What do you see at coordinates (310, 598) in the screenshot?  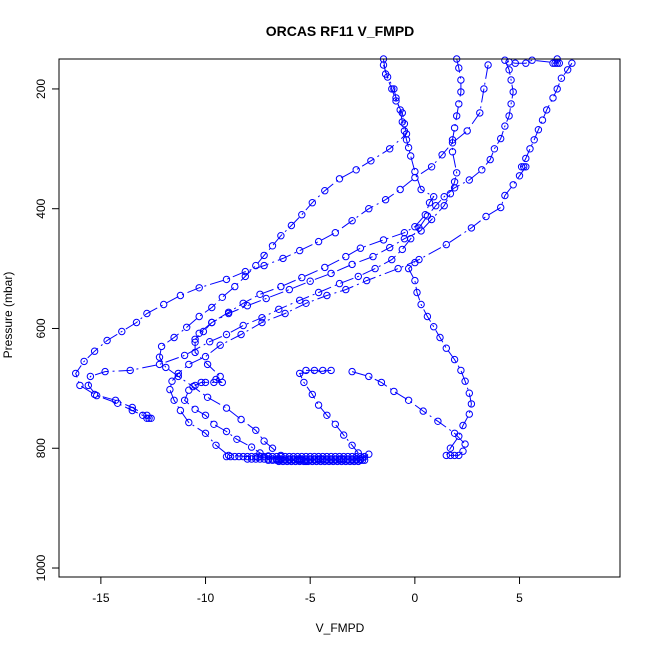 I see `x-tick-label: -5` at bounding box center [310, 598].